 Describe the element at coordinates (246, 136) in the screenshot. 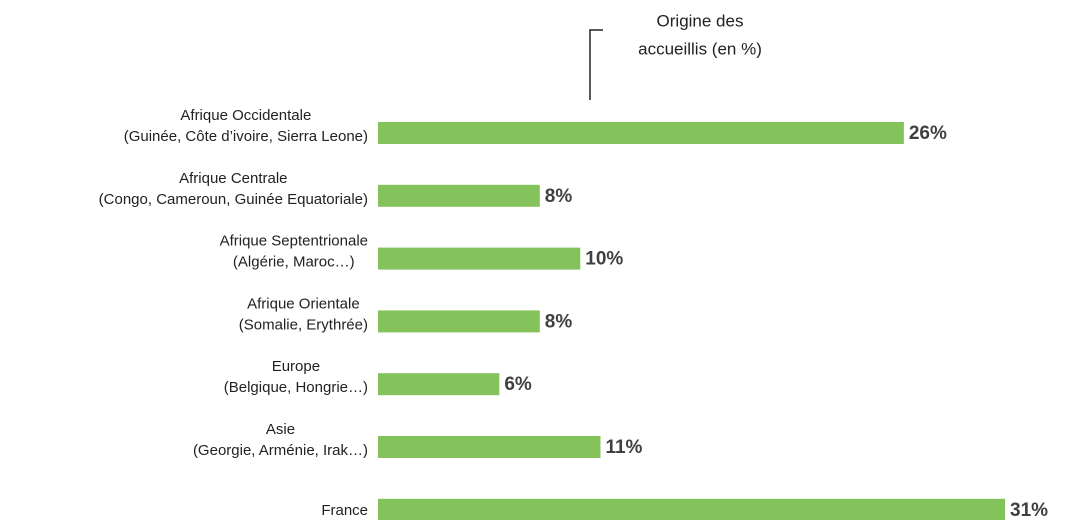

I see `category-label: (Guinée, Côte d’ivoire, Sierra Leone)` at that location.